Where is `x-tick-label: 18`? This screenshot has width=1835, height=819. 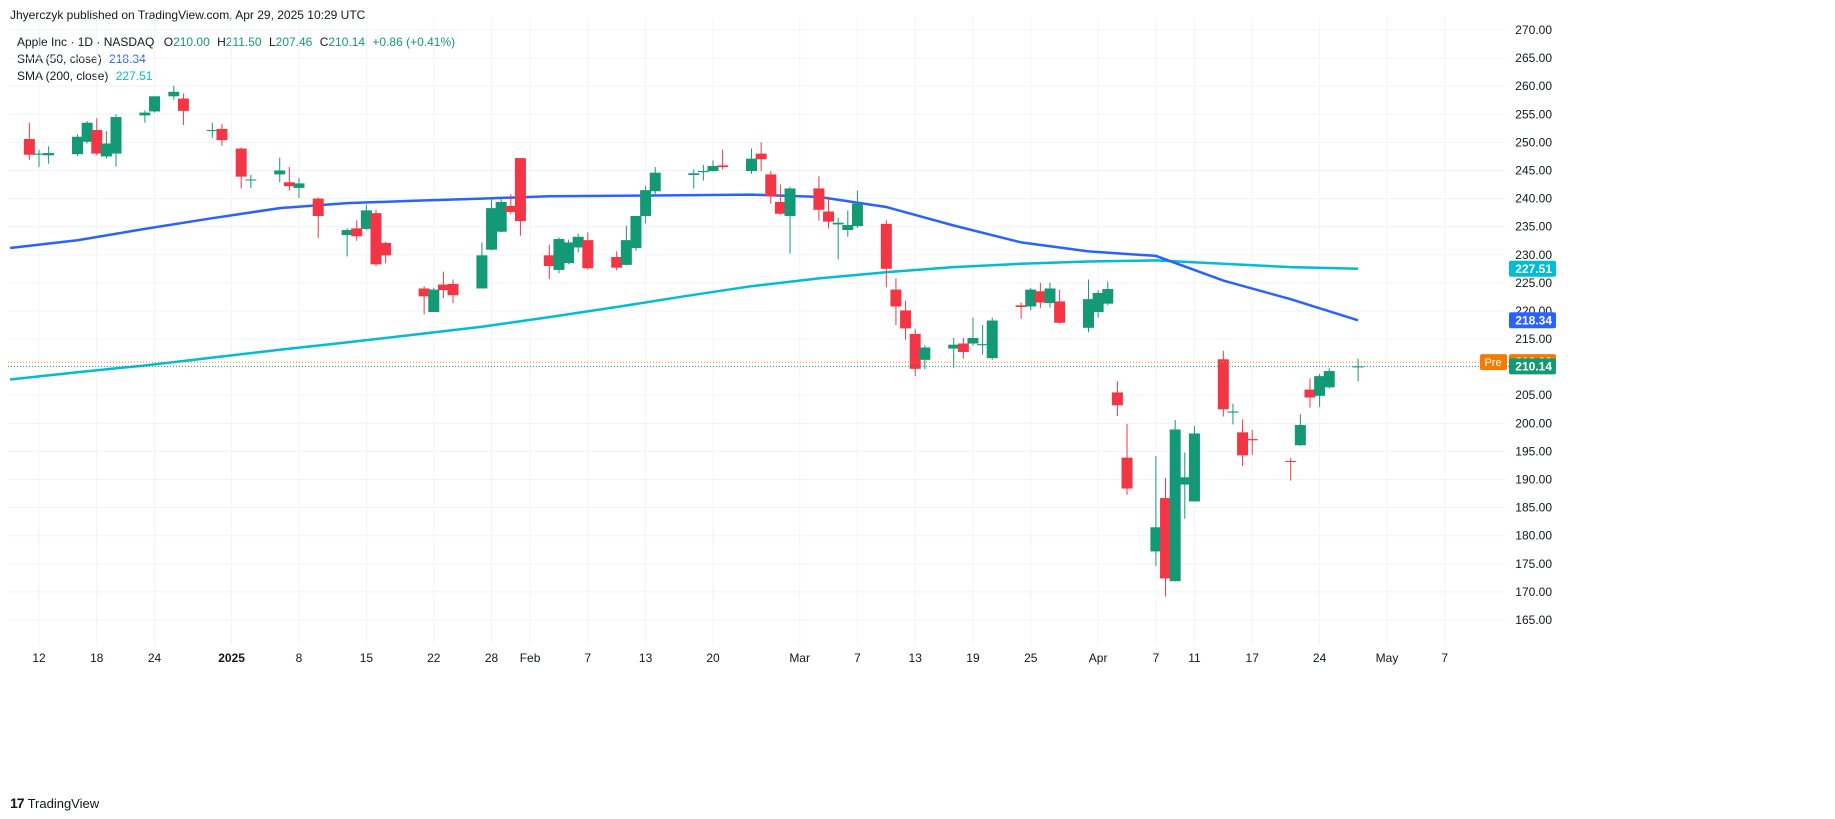
x-tick-label: 18 is located at coordinates (97, 658).